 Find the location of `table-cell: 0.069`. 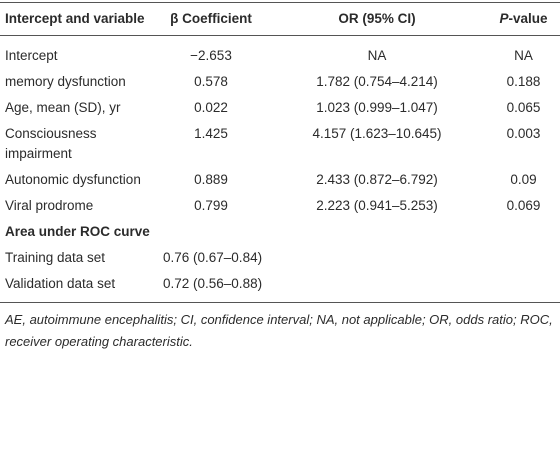

table-cell: 0.069 is located at coordinates (523, 205).